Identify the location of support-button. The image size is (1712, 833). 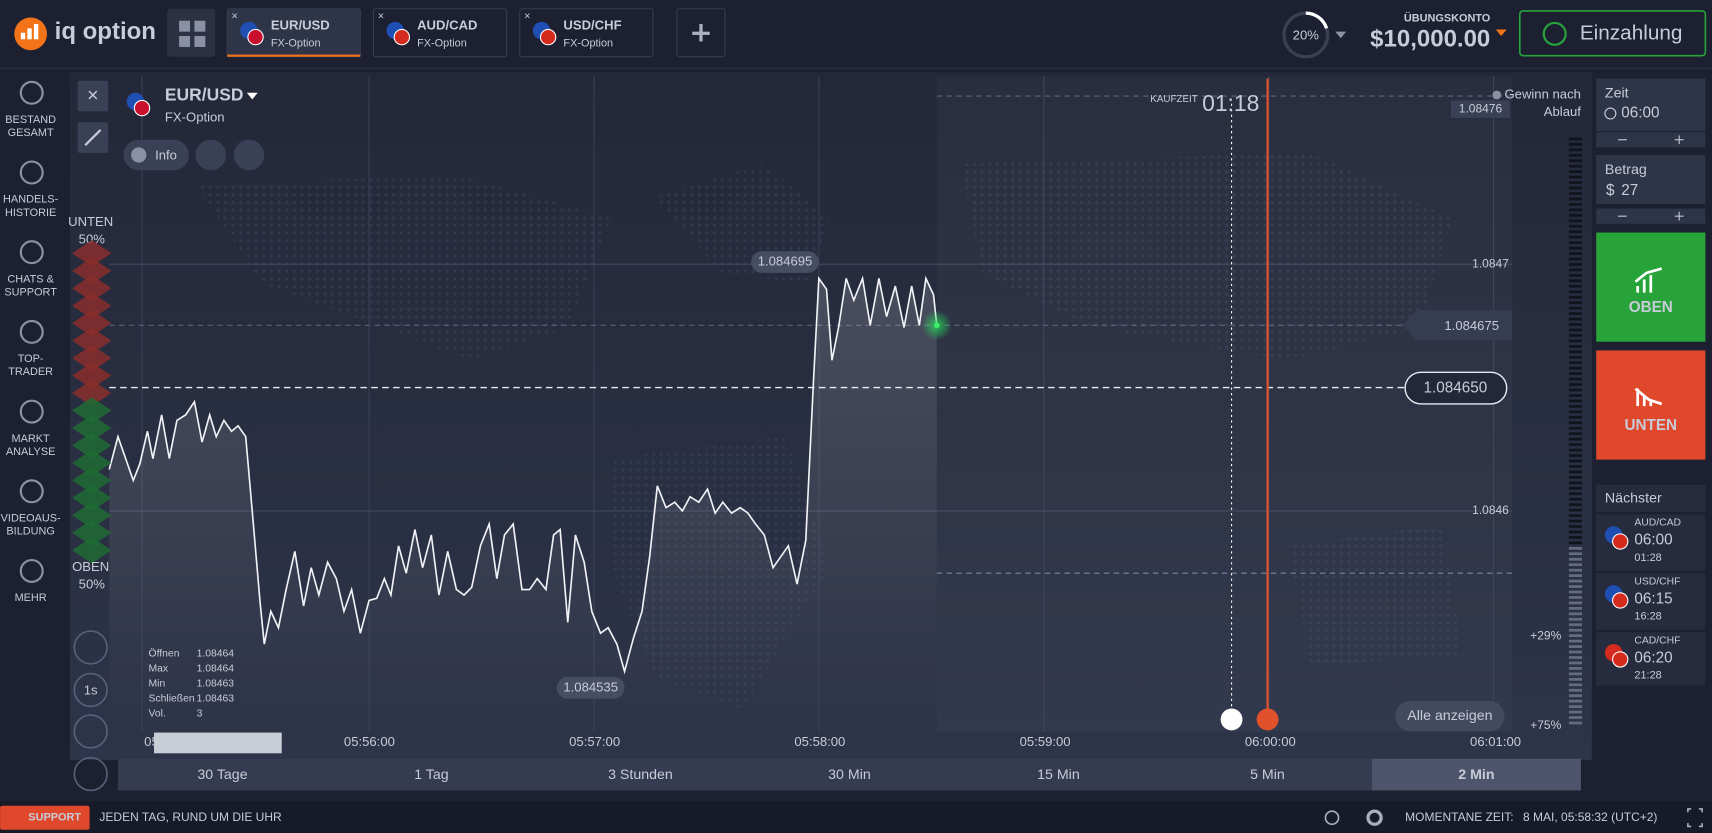
(45, 817).